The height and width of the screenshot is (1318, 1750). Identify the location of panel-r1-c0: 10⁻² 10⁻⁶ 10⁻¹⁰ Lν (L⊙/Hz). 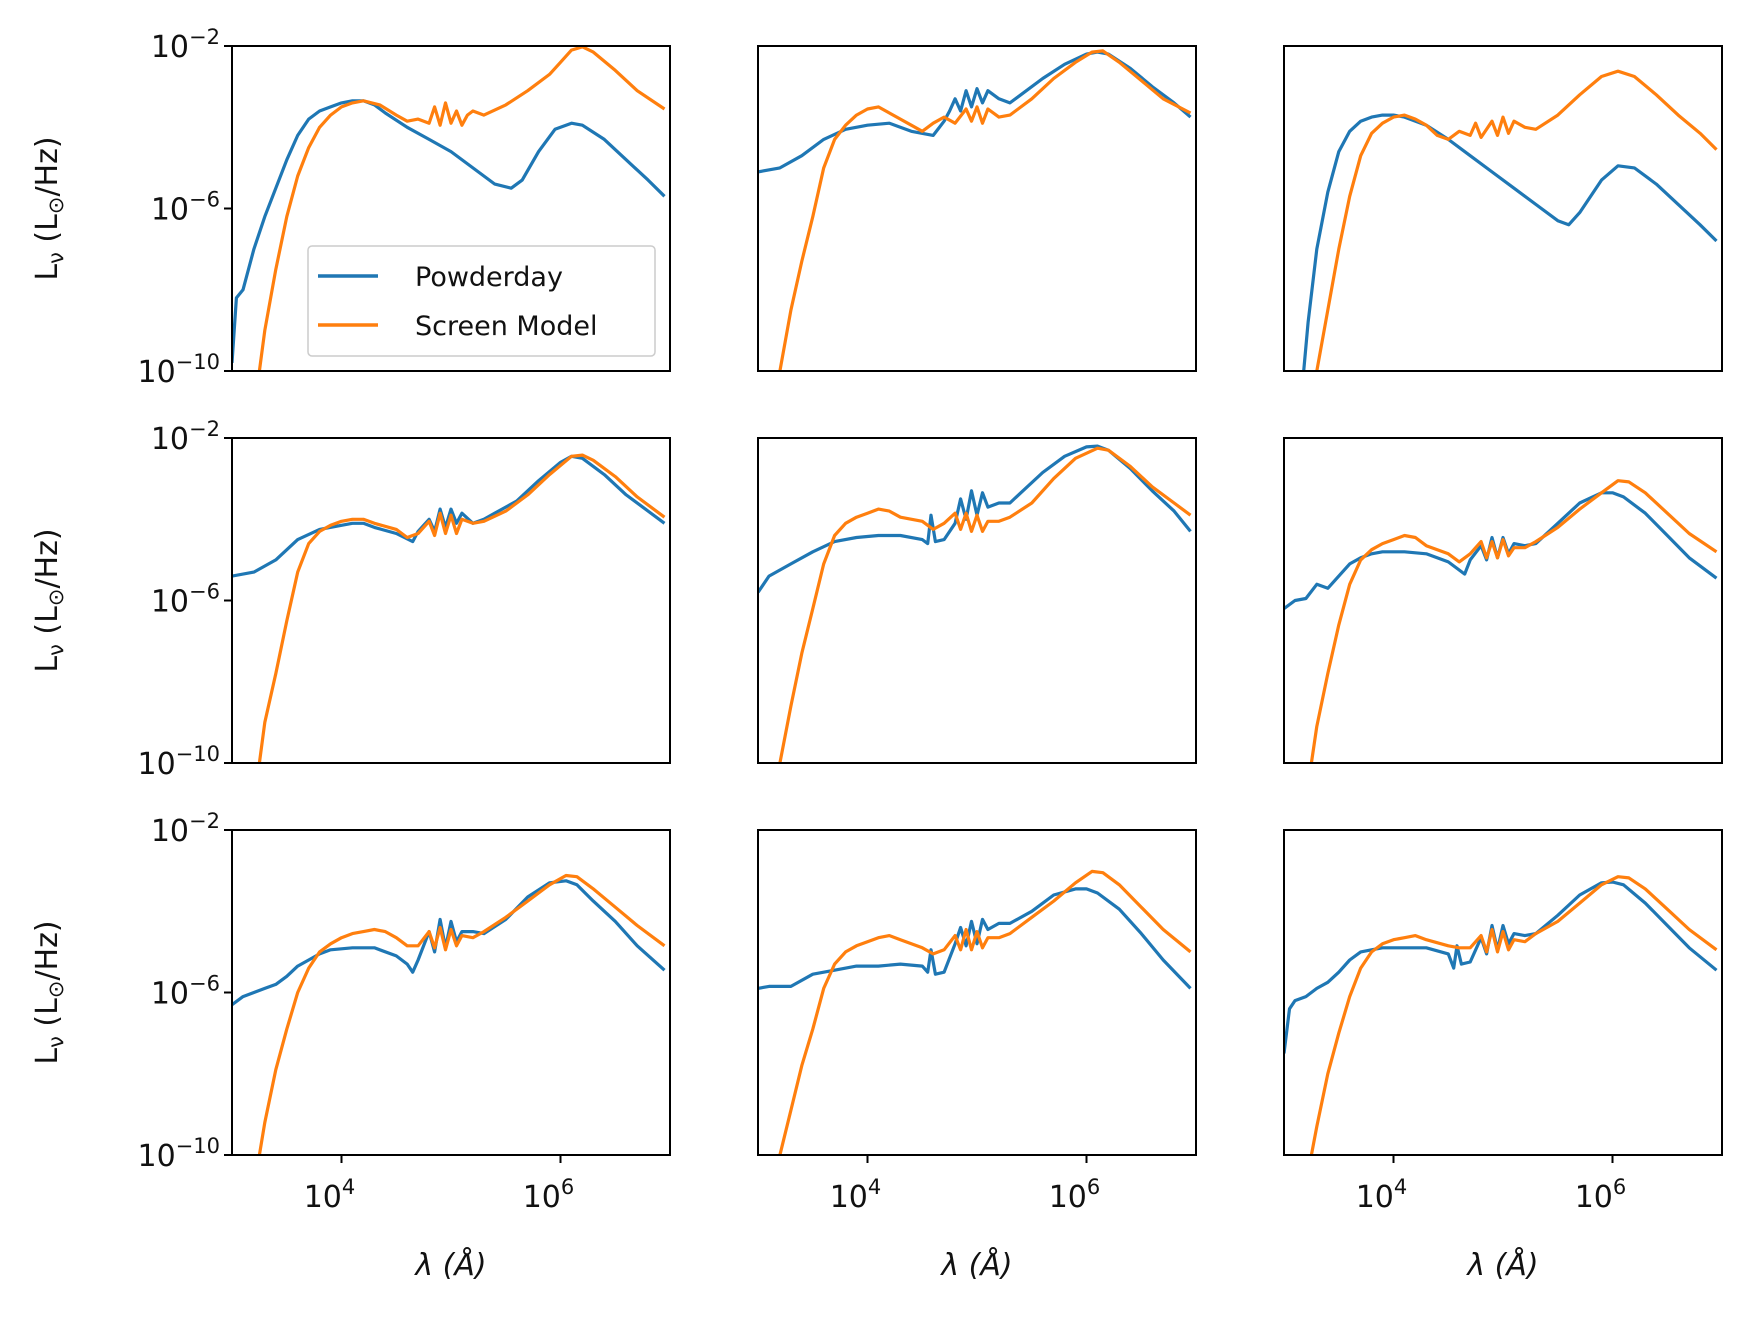
(350, 599).